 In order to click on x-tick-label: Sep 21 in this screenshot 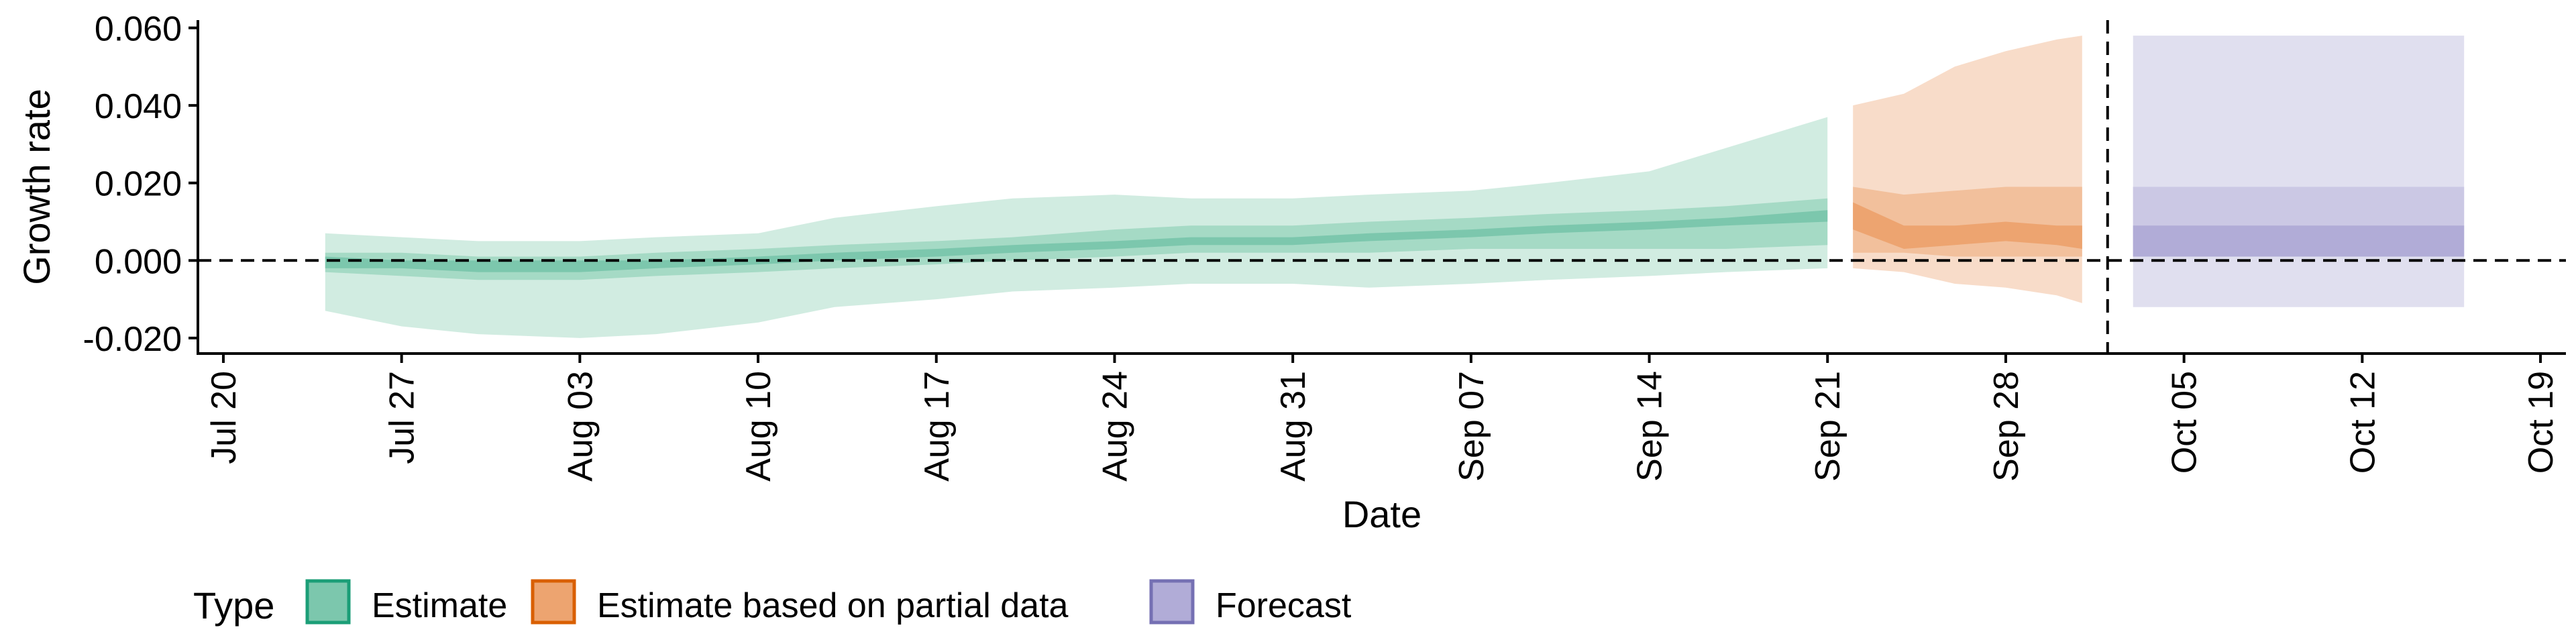, I will do `click(1828, 426)`.